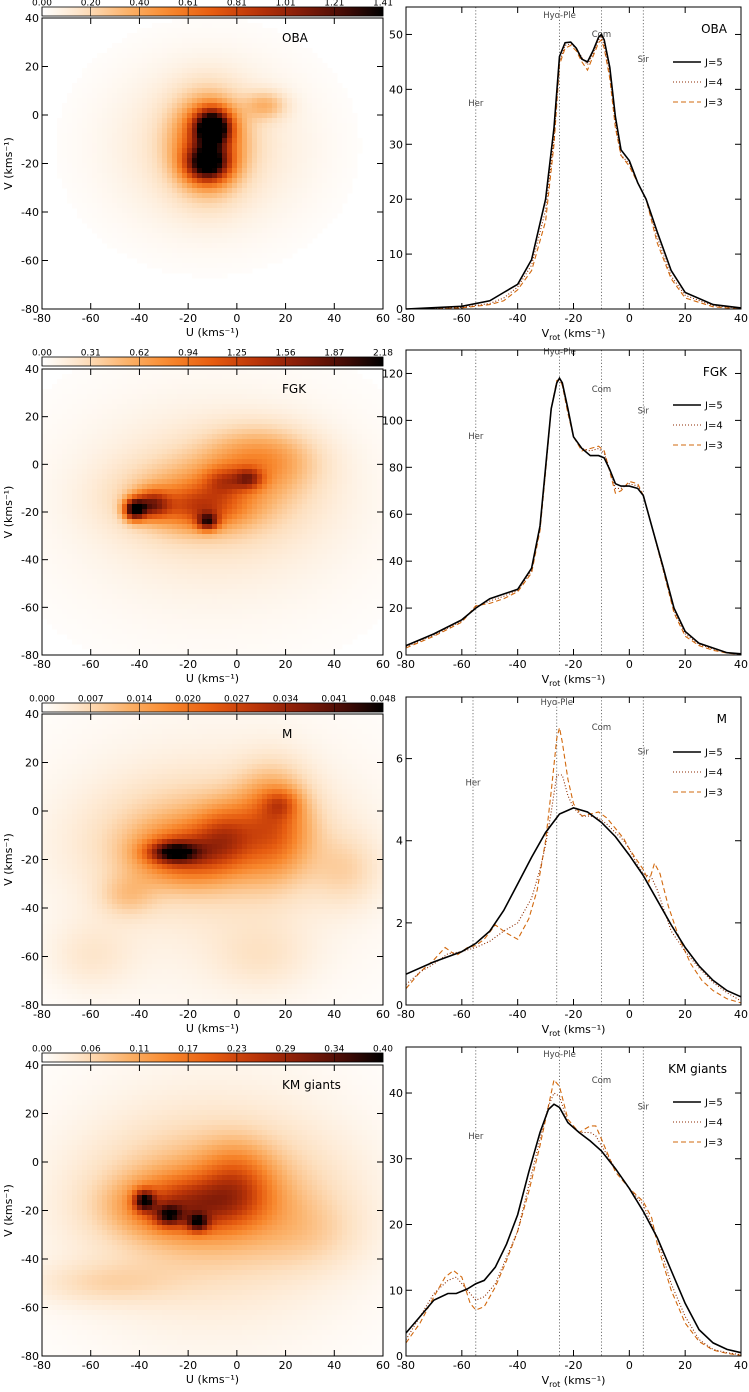 The height and width of the screenshot is (1392, 749). What do you see at coordinates (42, 318) in the screenshot?
I see `heatmap-xtick-label: -80` at bounding box center [42, 318].